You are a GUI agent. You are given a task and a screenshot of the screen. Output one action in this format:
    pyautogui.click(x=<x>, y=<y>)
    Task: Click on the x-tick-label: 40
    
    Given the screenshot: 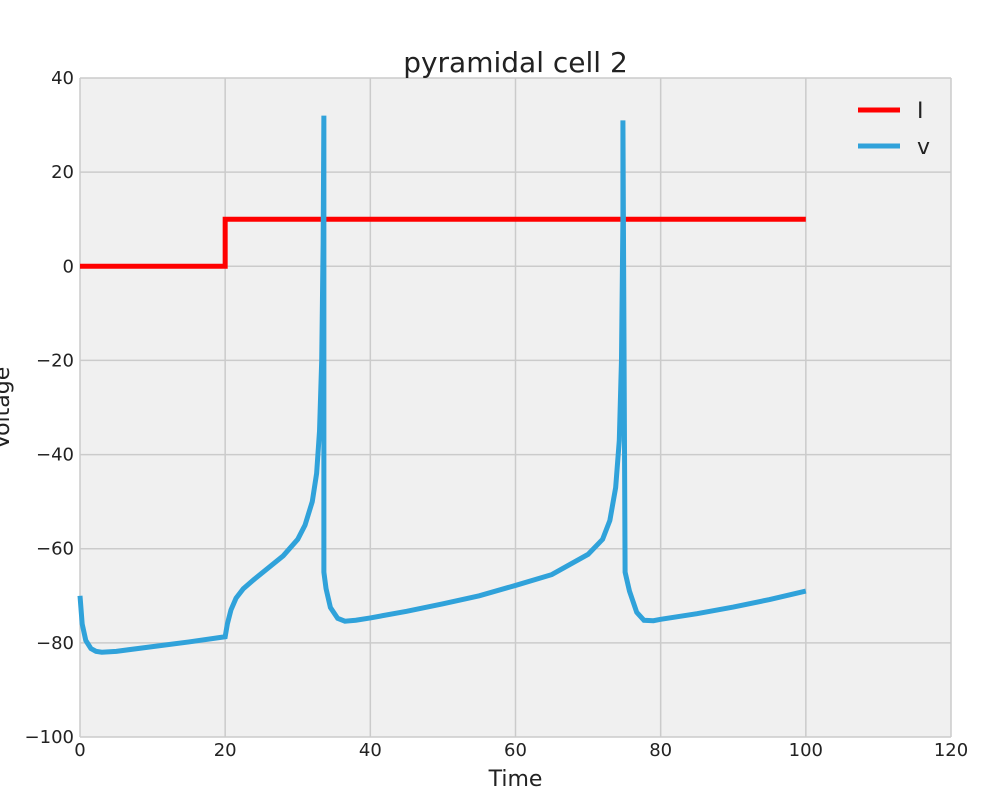 What is the action you would take?
    pyautogui.click(x=370, y=750)
    